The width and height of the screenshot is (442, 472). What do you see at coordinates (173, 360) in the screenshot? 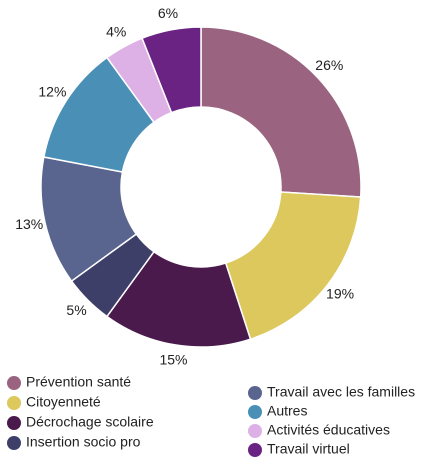
I see `data-label: 15%` at bounding box center [173, 360].